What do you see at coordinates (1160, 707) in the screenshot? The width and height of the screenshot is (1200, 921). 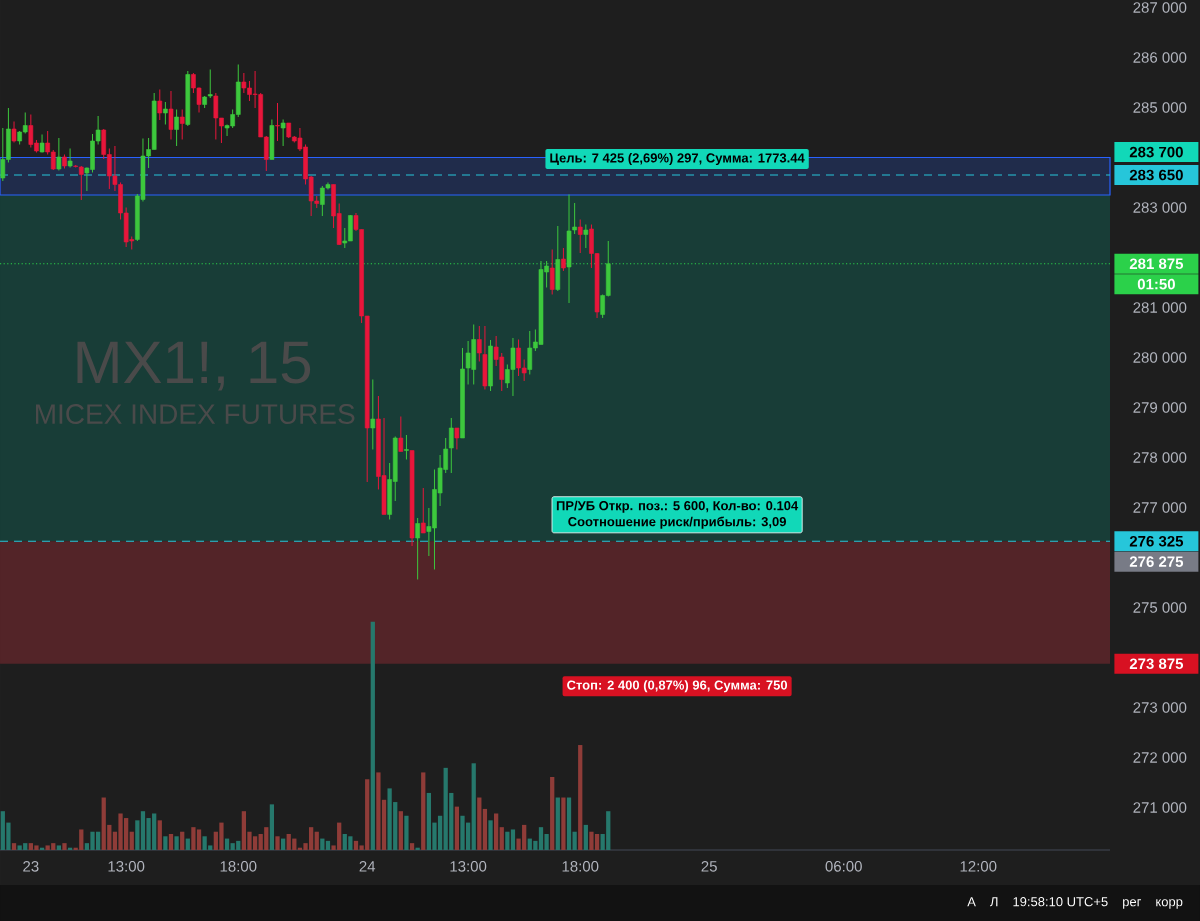 I see `y-tick-label: 273 000` at bounding box center [1160, 707].